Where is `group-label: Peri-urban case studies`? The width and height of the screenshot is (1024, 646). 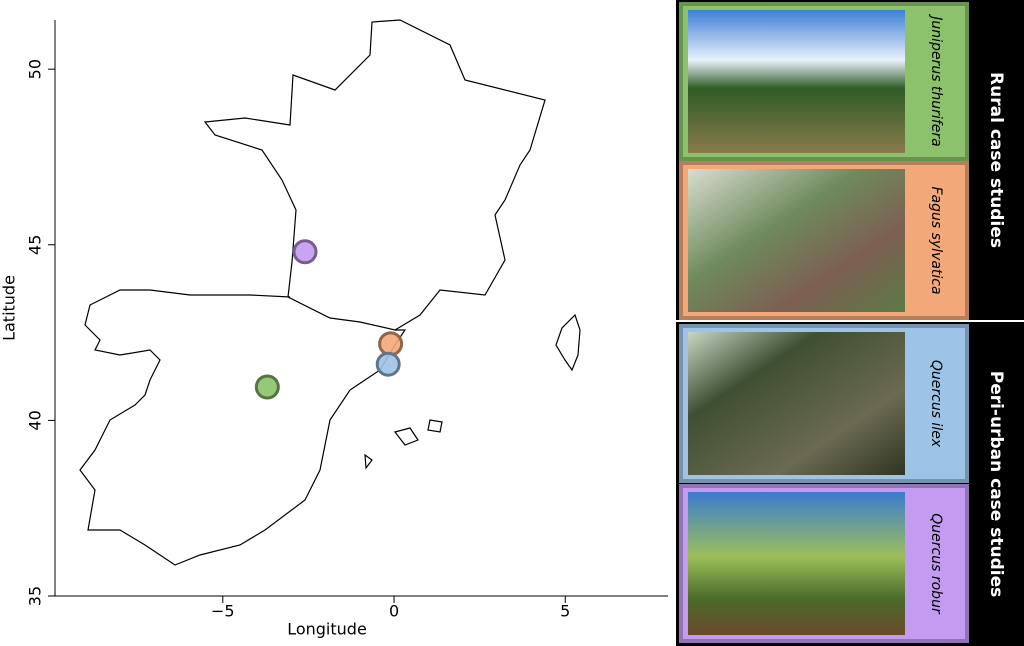
group-label: Peri-urban case studies is located at coordinates (996, 484).